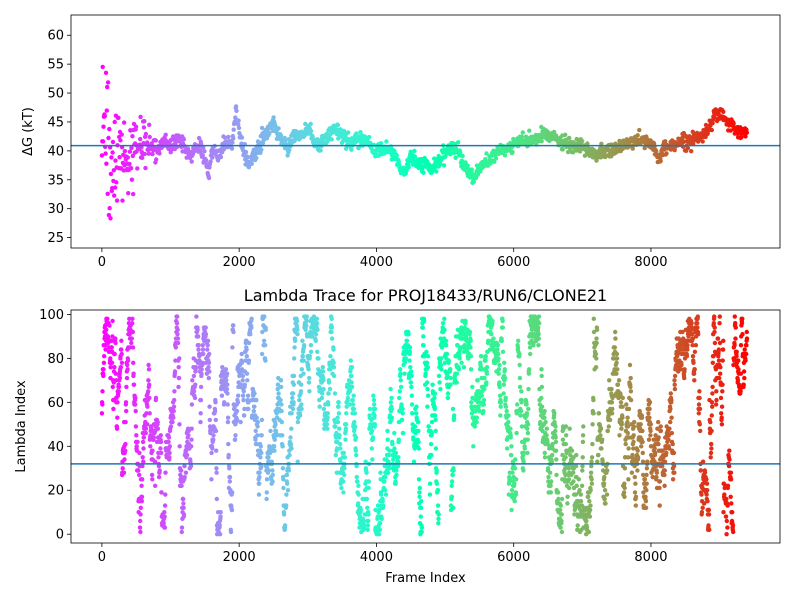 Image resolution: width=800 pixels, height=600 pixels. Describe the element at coordinates (102, 262) in the screenshot. I see `x-tick-label: 0` at that location.